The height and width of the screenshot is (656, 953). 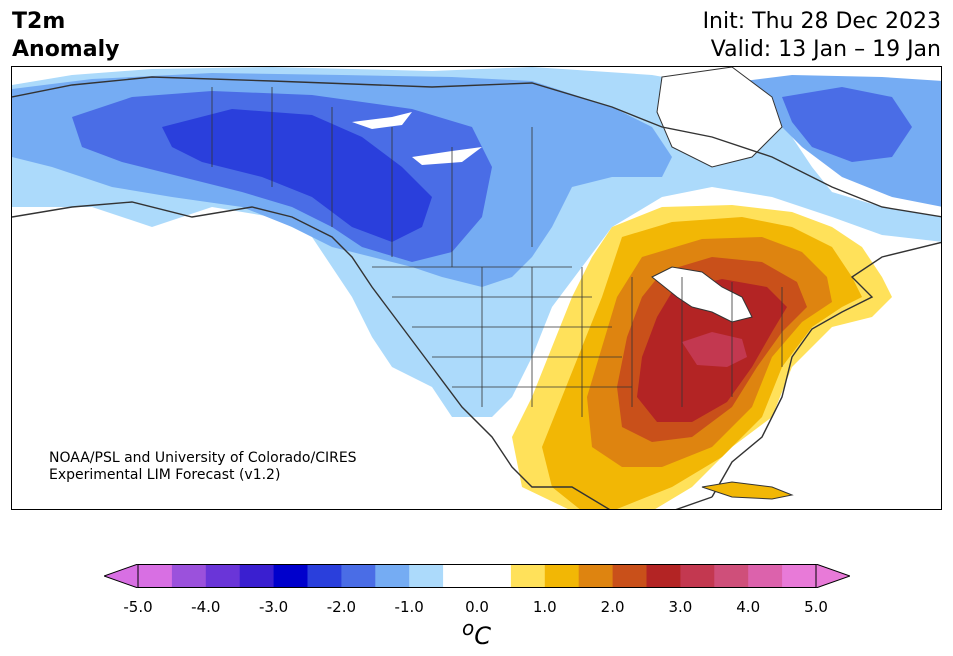 What do you see at coordinates (825, 49) in the screenshot?
I see `valid-range: Valid: 13 Jan – 19 Jan` at bounding box center [825, 49].